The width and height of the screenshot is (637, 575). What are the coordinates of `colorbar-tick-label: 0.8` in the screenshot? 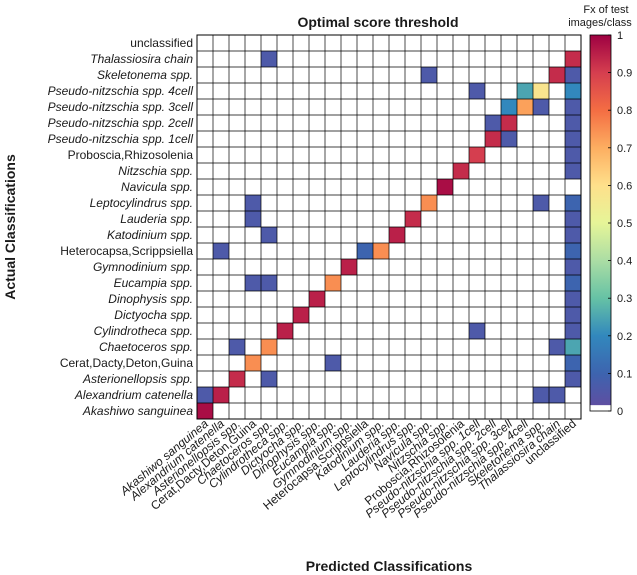 It's located at (624, 111).